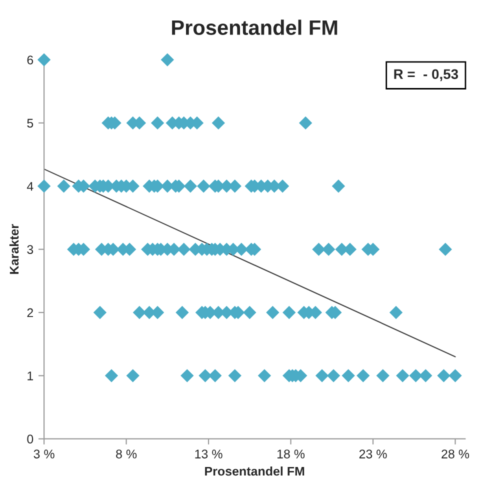  I want to click on y-tick-label: 2, so click(30, 313).